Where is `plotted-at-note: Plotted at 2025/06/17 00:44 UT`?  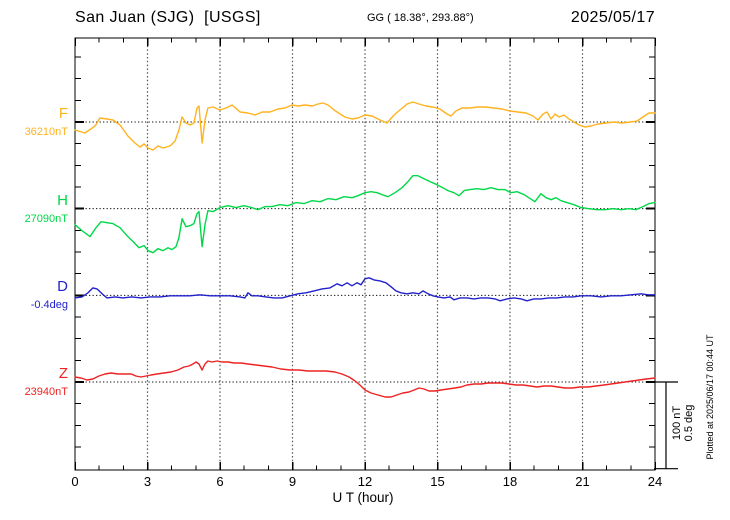 plotted-at-note: Plotted at 2025/06/17 00:44 UT is located at coordinates (710, 397).